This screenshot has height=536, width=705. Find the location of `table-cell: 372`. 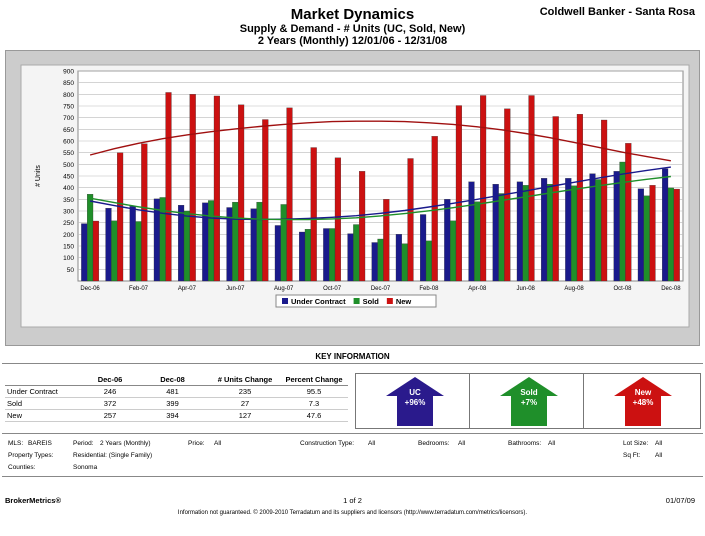

table-cell: 372 is located at coordinates (110, 403).